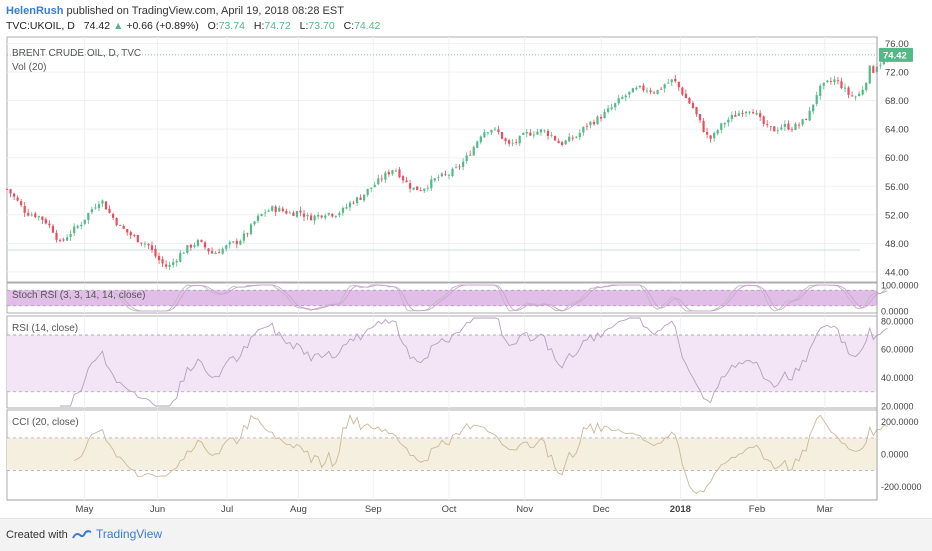 This screenshot has height=551, width=932. What do you see at coordinates (82, 534) in the screenshot?
I see `tradingview-logo-icon` at bounding box center [82, 534].